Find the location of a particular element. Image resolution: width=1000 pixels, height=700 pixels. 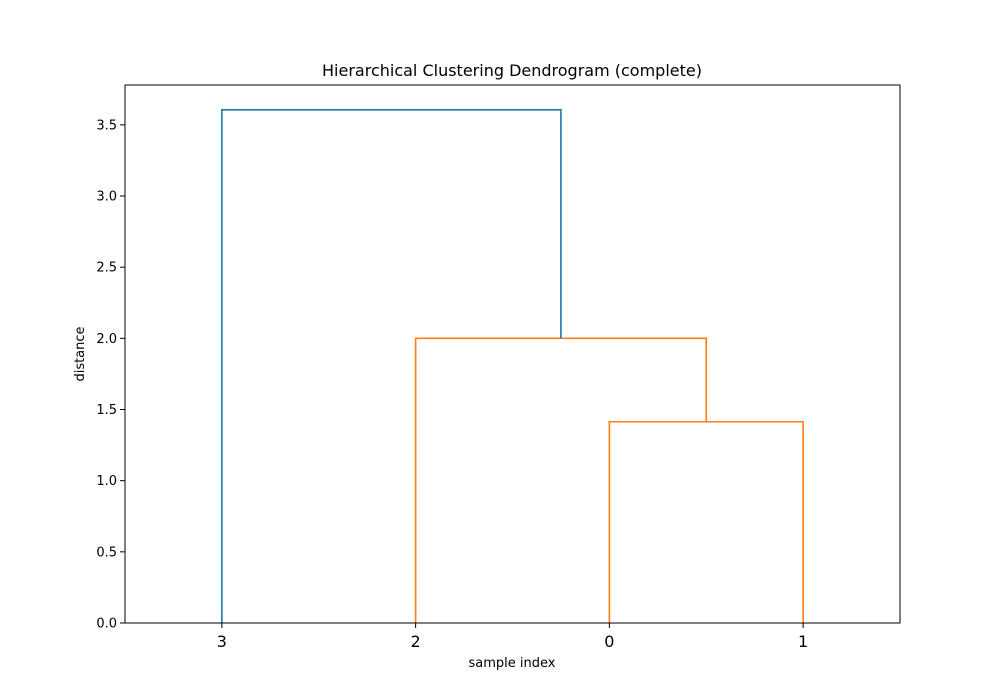

y-tick-label: 1.5 is located at coordinates (106, 410).